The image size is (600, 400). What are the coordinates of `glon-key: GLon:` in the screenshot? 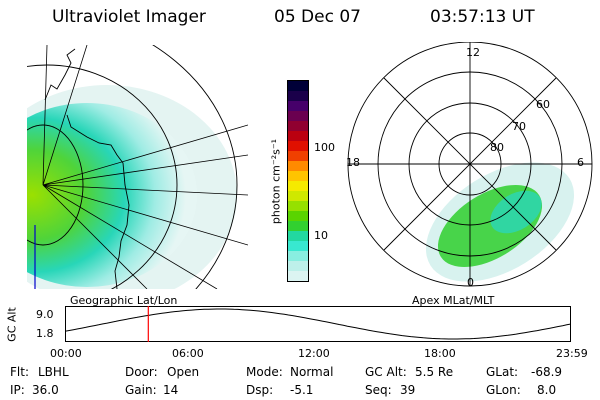 It's located at (503, 390).